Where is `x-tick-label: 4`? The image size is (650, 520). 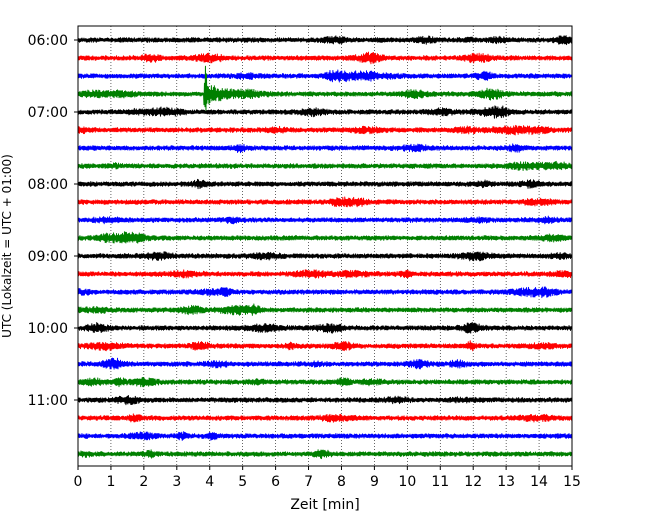
x-tick-label: 4 is located at coordinates (209, 482).